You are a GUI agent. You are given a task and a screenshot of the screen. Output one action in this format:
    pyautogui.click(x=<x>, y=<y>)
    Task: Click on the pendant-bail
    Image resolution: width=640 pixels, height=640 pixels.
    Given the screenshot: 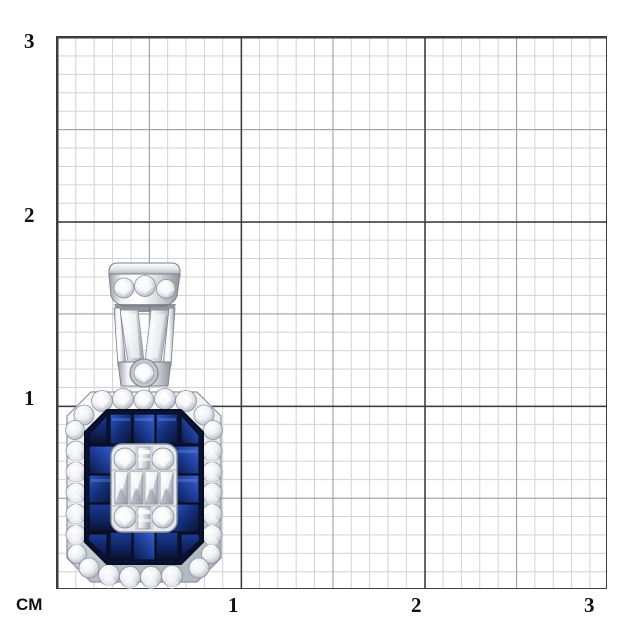 What is the action you would take?
    pyautogui.click(x=144, y=325)
    